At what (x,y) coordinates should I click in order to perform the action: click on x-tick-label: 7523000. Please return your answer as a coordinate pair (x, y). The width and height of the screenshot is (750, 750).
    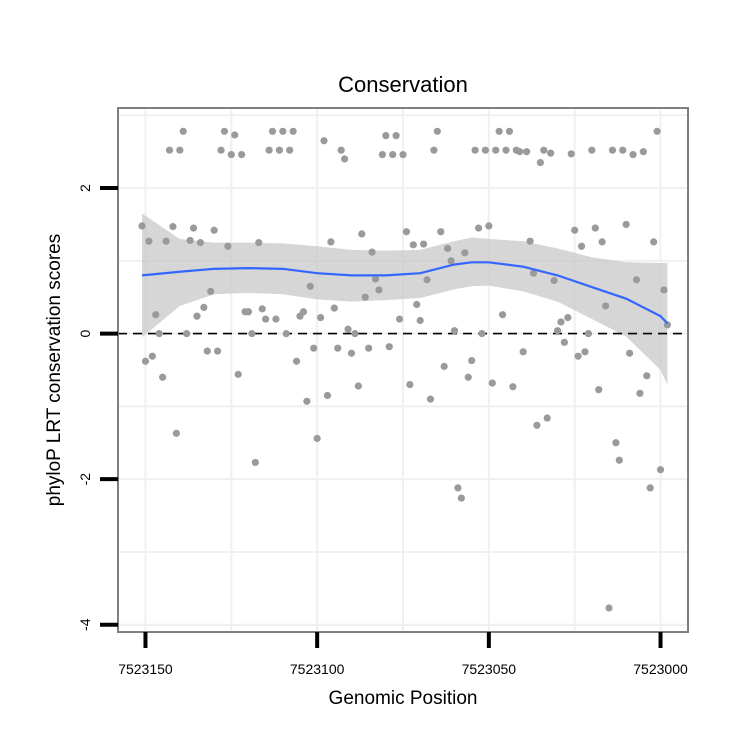
    Looking at the image, I should click on (660, 669).